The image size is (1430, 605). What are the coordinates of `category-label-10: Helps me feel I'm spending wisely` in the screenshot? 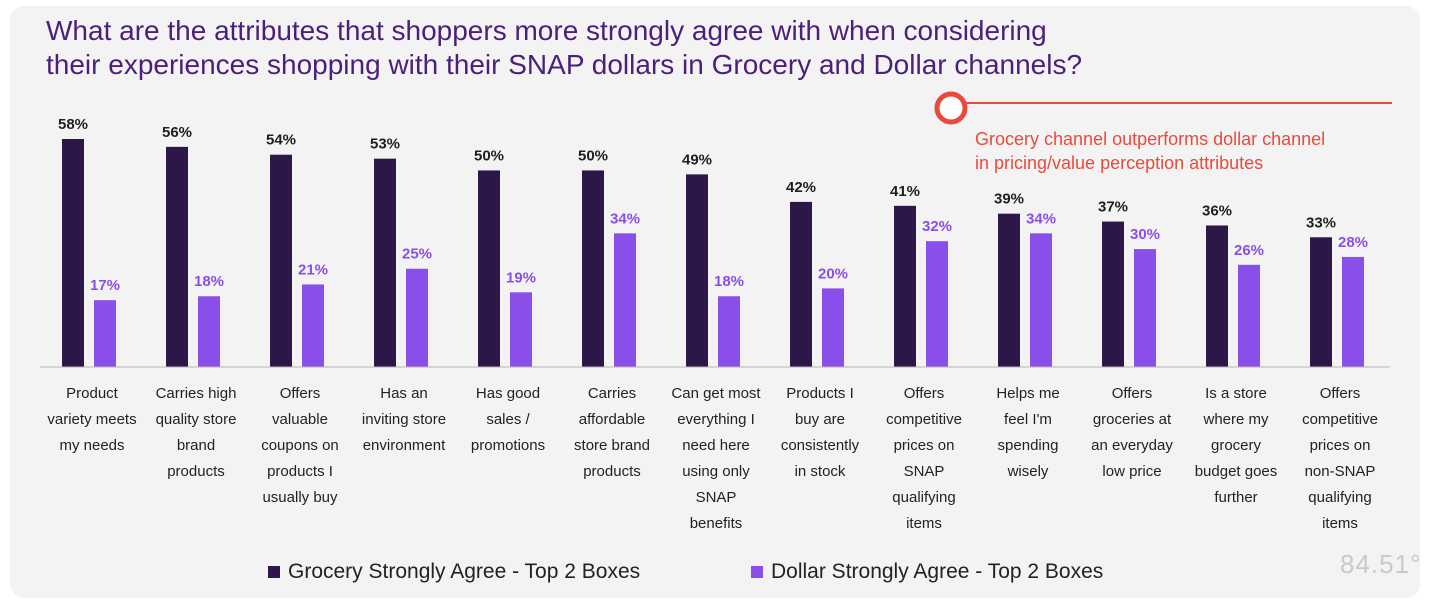 It's located at (1027, 432).